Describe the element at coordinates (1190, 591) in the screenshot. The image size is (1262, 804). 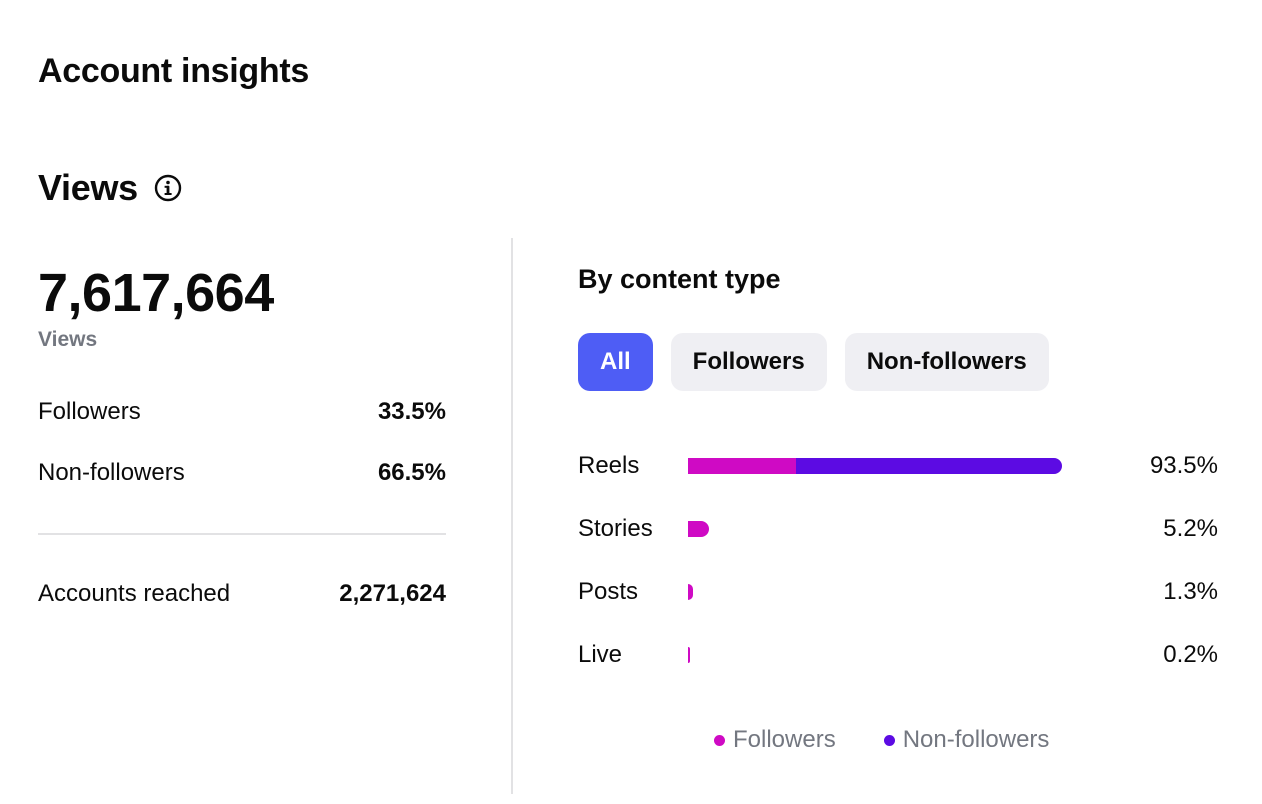
I see `bar-value-label: 1.3%` at that location.